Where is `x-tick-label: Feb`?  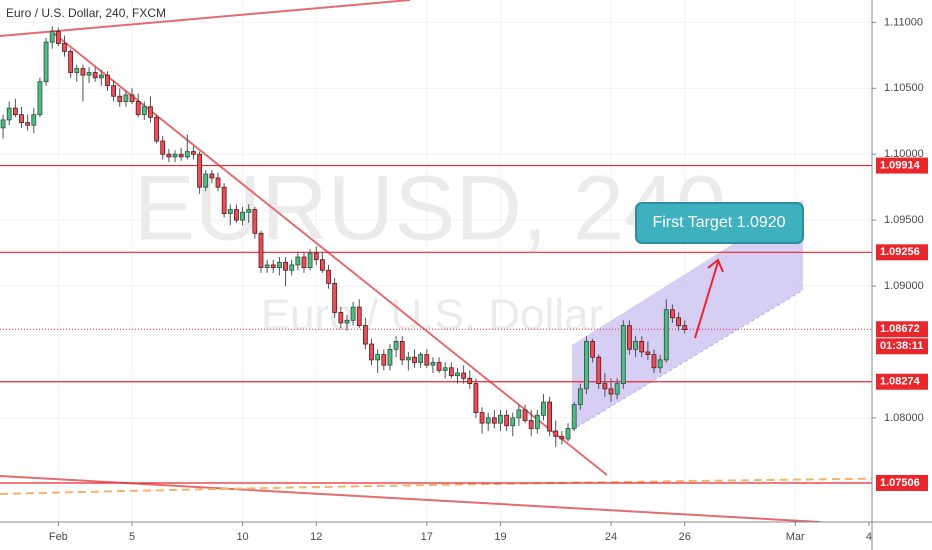
x-tick-label: Feb is located at coordinates (58, 537).